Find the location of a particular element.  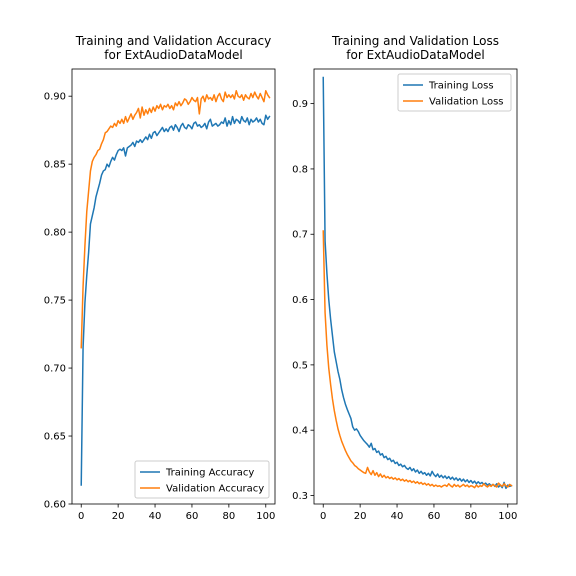

legend-label: Validation Loss is located at coordinates (466, 102).